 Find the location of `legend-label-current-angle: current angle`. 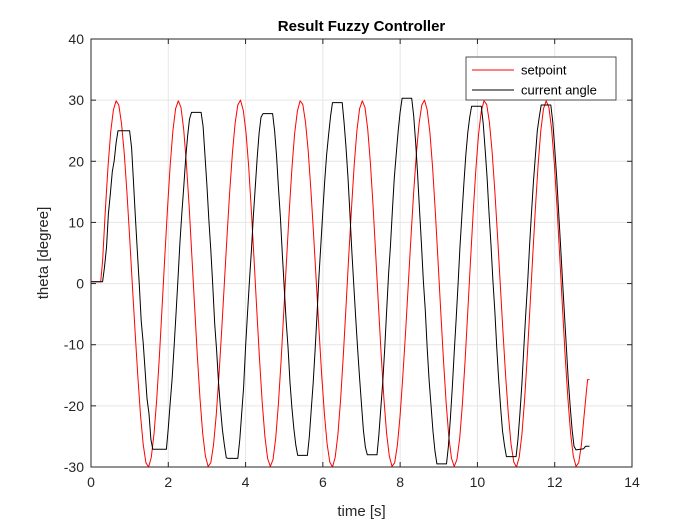

legend-label-current-angle: current angle is located at coordinates (559, 90).